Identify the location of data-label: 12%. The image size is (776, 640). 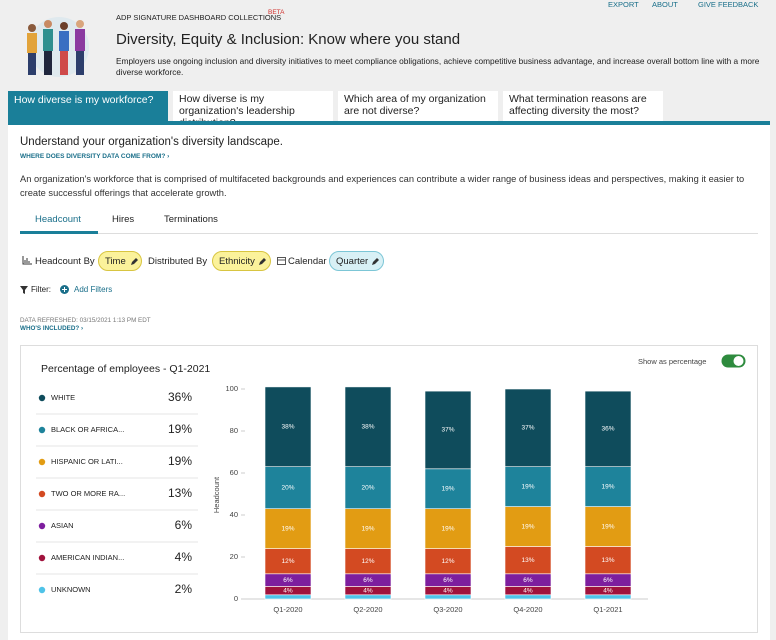
(367, 561).